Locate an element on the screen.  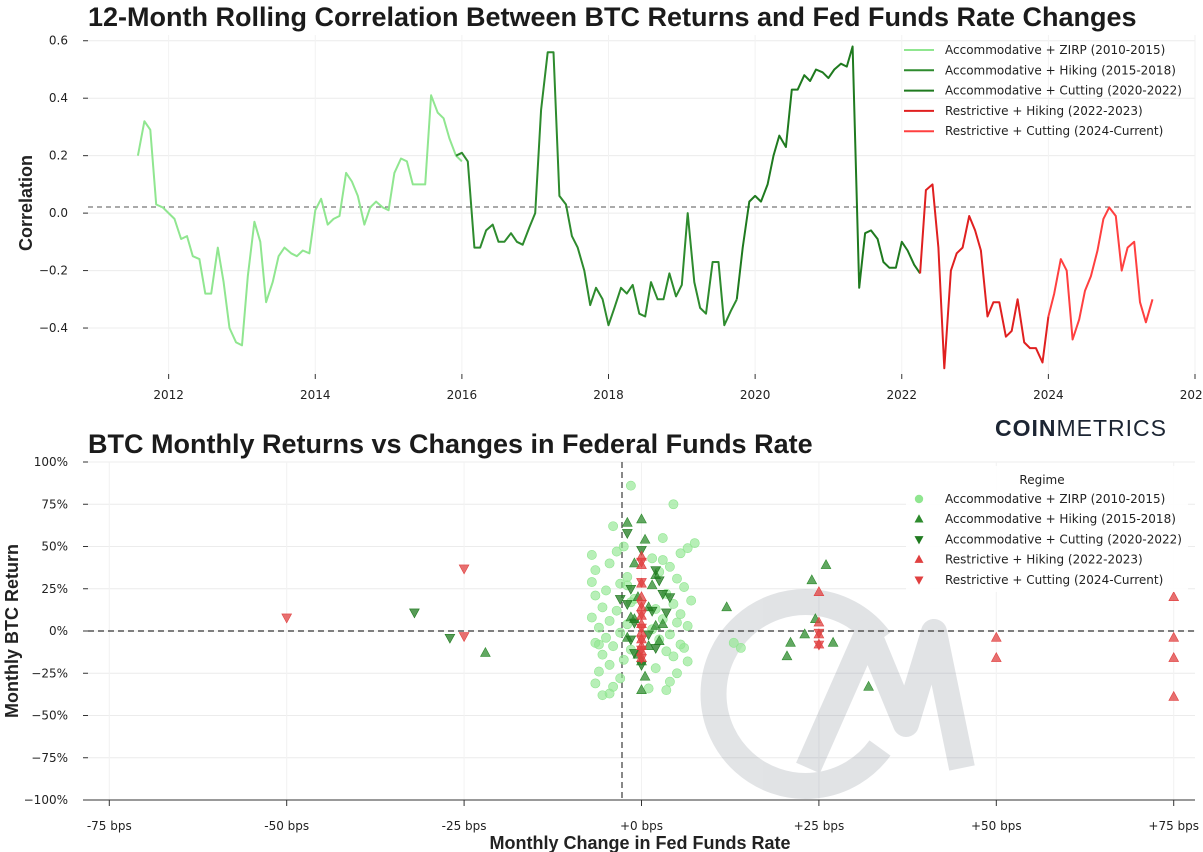
line-chart-y-axis-label: Correlation is located at coordinates (26, 203).